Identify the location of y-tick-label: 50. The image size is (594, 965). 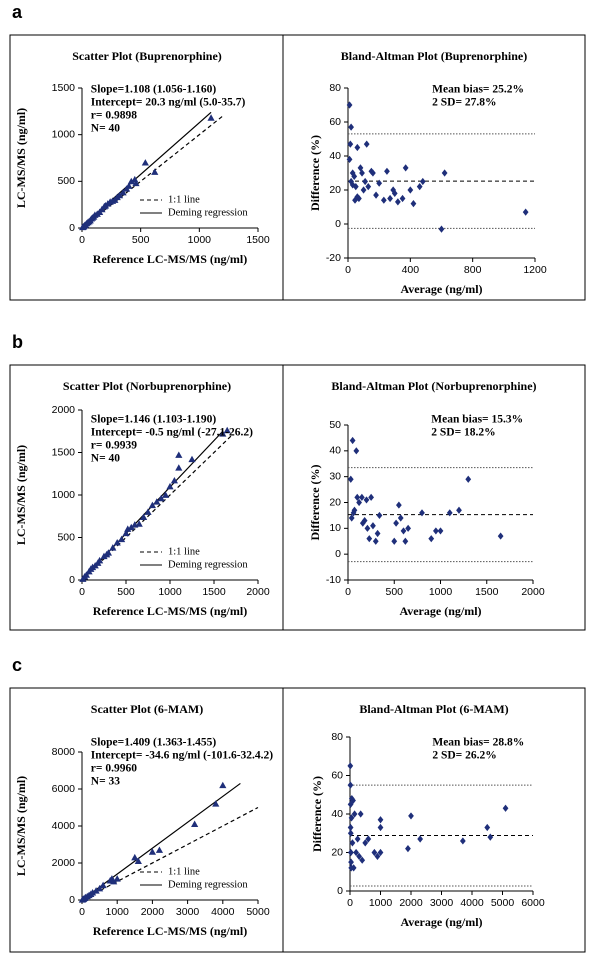
(335, 425).